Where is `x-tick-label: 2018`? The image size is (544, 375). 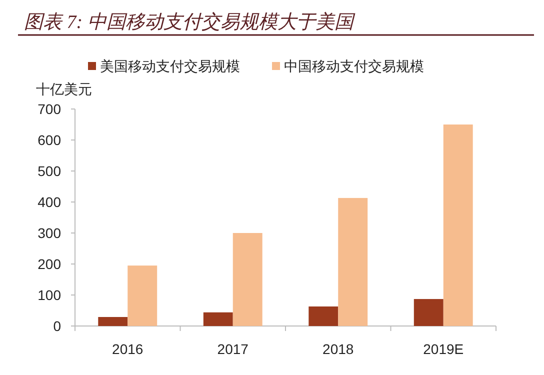
x-tick-label: 2018 is located at coordinates (338, 349).